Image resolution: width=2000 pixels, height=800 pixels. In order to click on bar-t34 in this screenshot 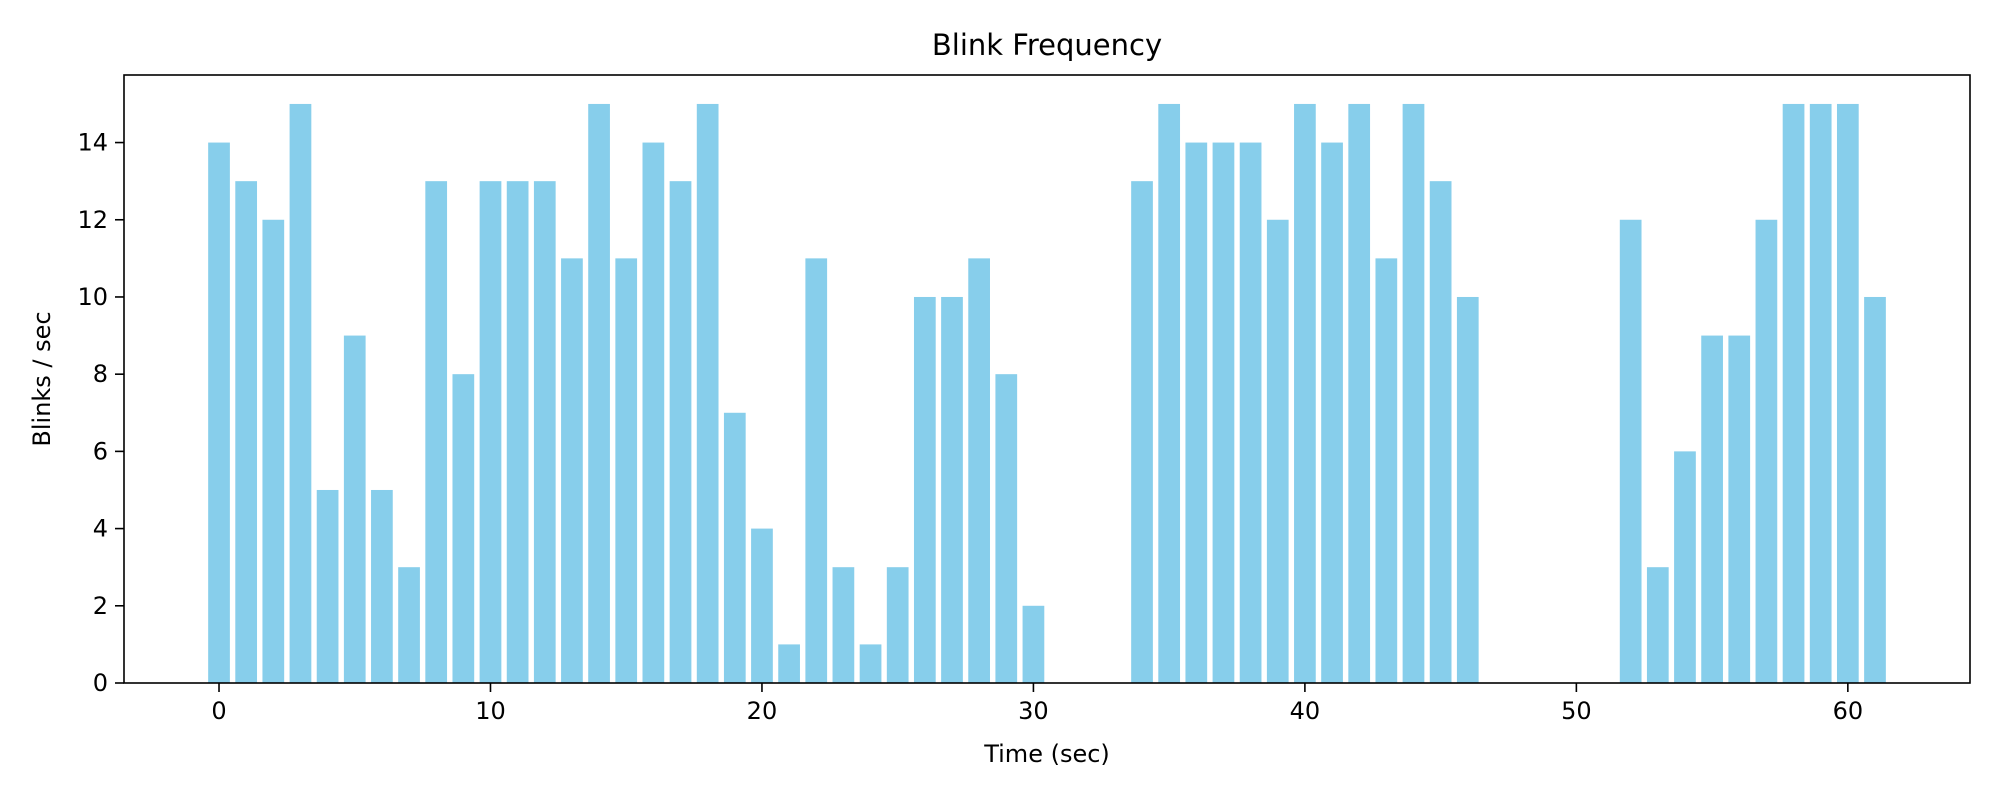, I will do `click(1142, 432)`.